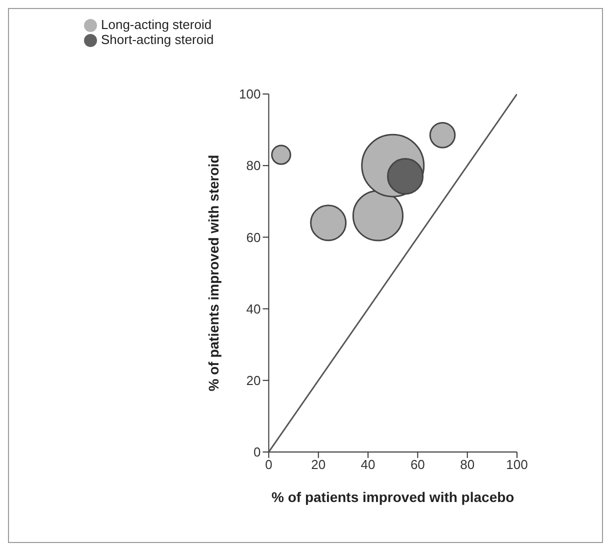 The width and height of the screenshot is (613, 551). What do you see at coordinates (467, 464) in the screenshot?
I see `x-tick-label: 80` at bounding box center [467, 464].